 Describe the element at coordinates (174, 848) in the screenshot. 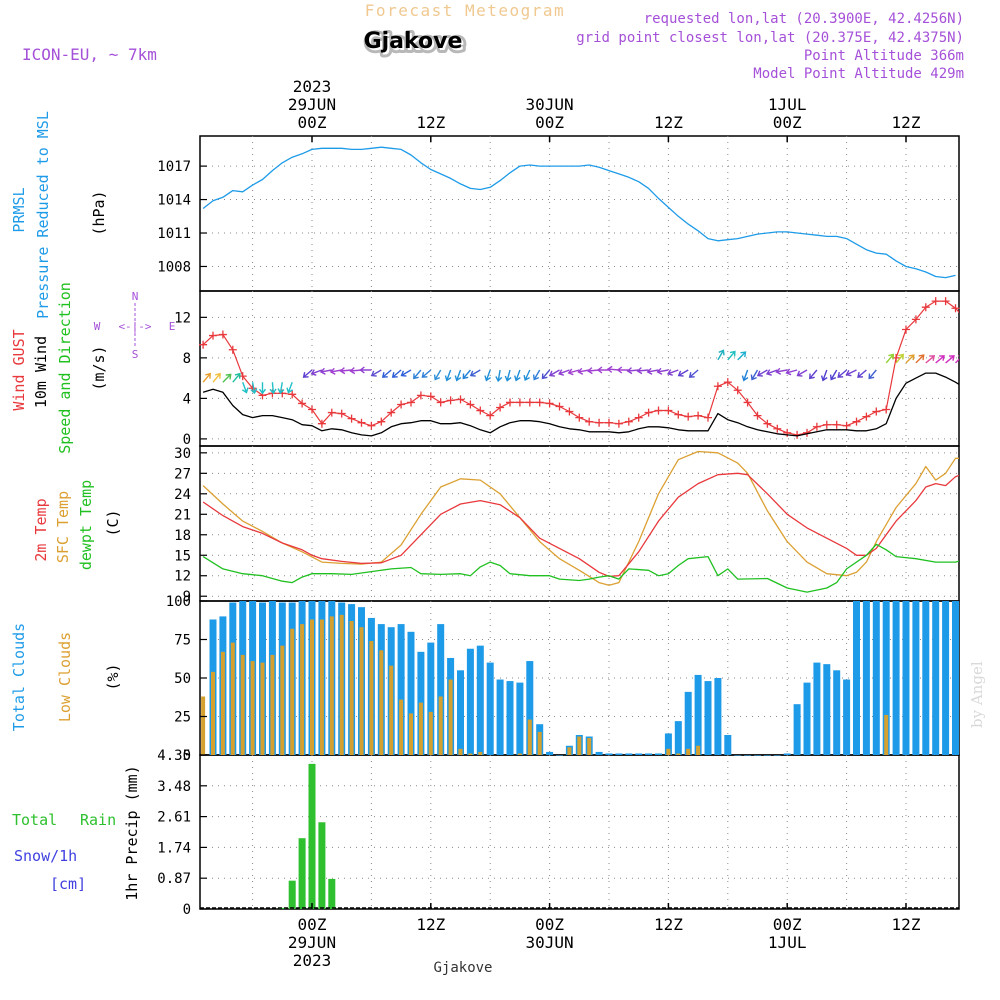

I see `y-tick-label: 1.74` at that location.